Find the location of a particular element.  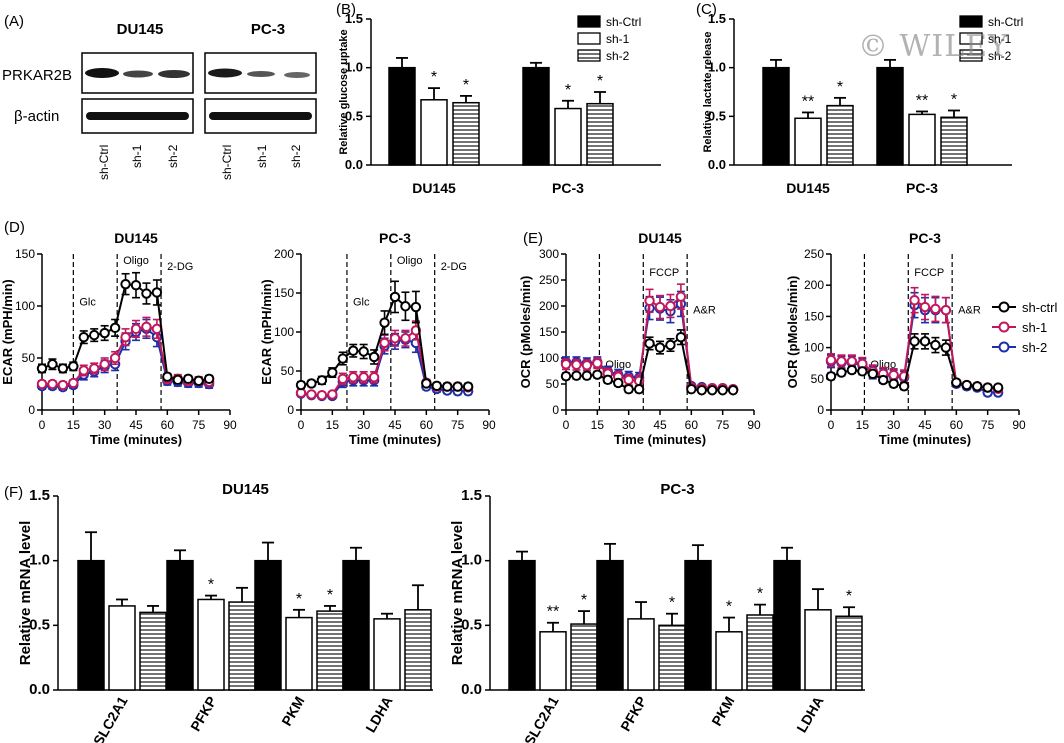

category-label: DU145 is located at coordinates (808, 188).